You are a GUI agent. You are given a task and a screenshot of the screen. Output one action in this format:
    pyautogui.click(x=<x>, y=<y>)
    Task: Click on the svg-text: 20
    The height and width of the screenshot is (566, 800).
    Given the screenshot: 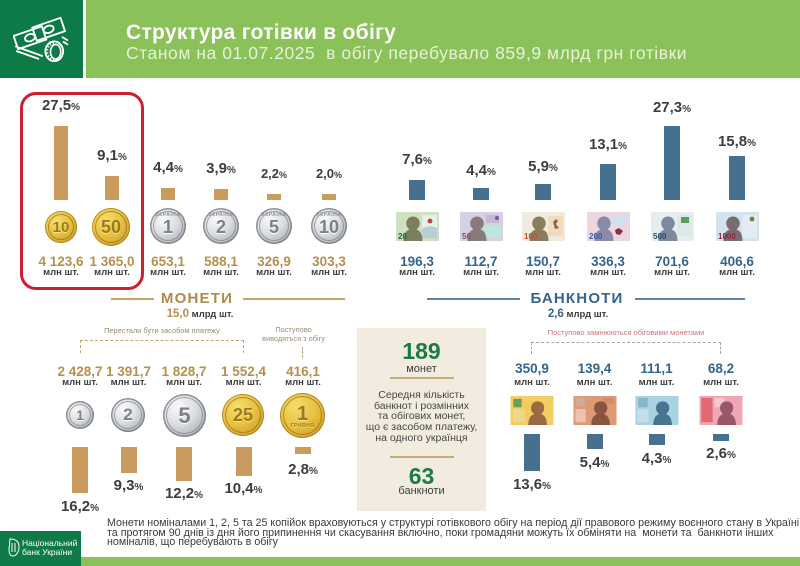 What is the action you would take?
    pyautogui.click(x=402, y=236)
    